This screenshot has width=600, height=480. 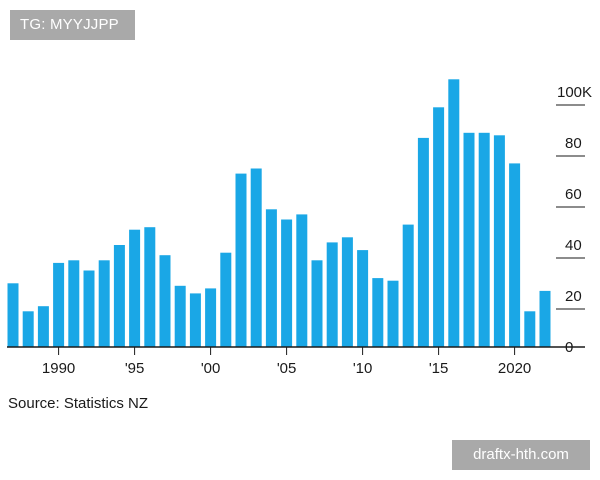 I want to click on x-tick-label-2005: '05, so click(x=287, y=368).